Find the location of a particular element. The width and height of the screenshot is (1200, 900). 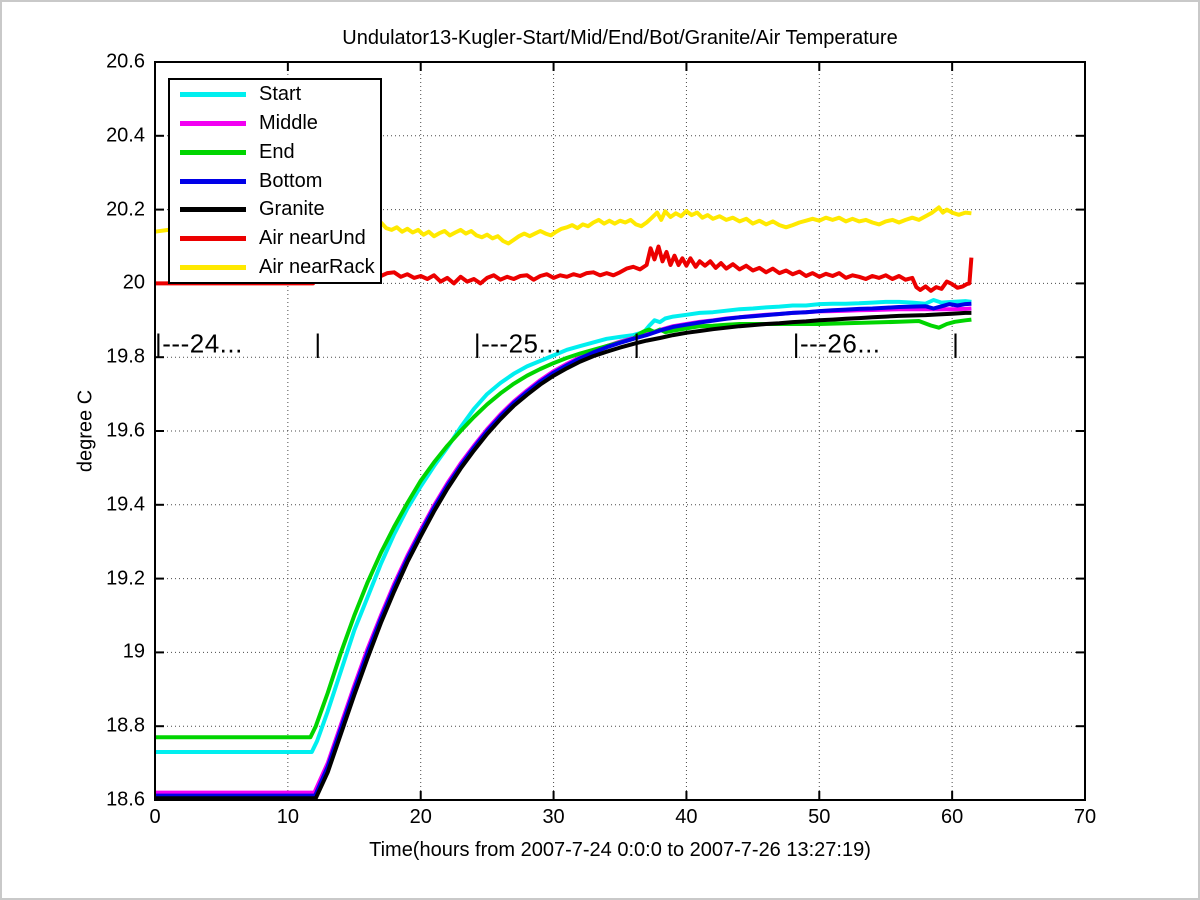

legend-label: Air nearUnd is located at coordinates (312, 238).